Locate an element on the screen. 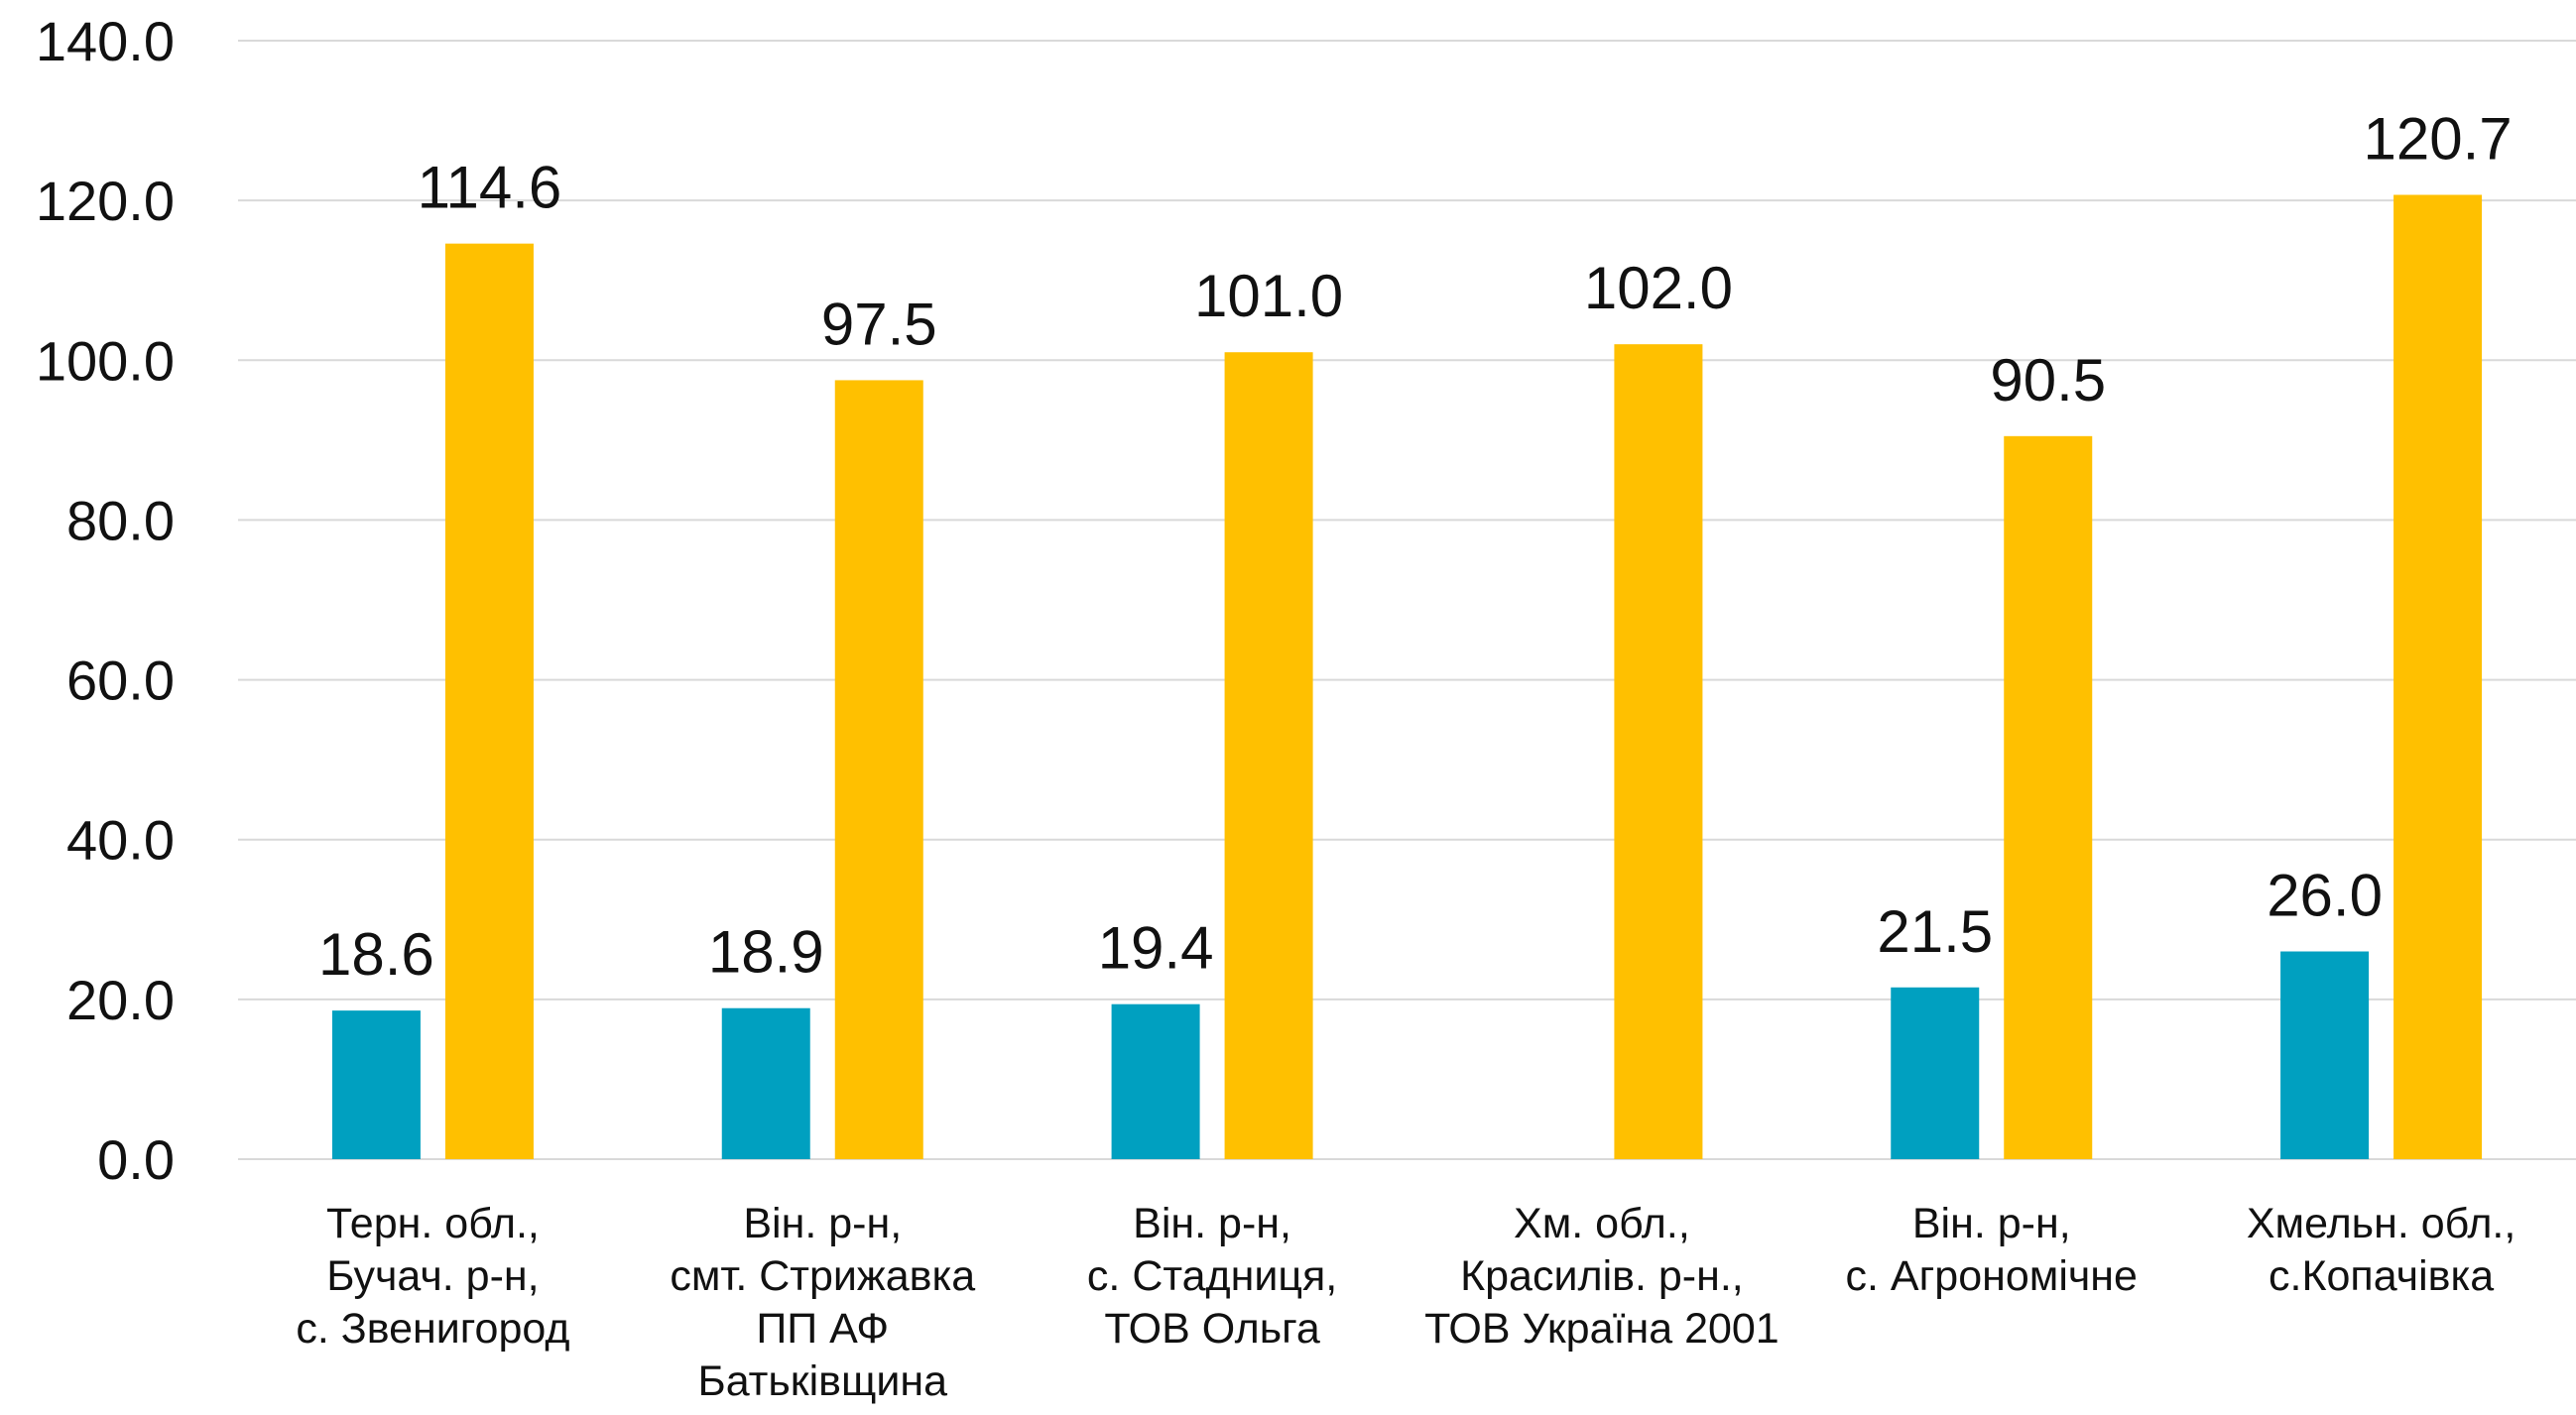  data-label: 18.6 is located at coordinates (376, 954).